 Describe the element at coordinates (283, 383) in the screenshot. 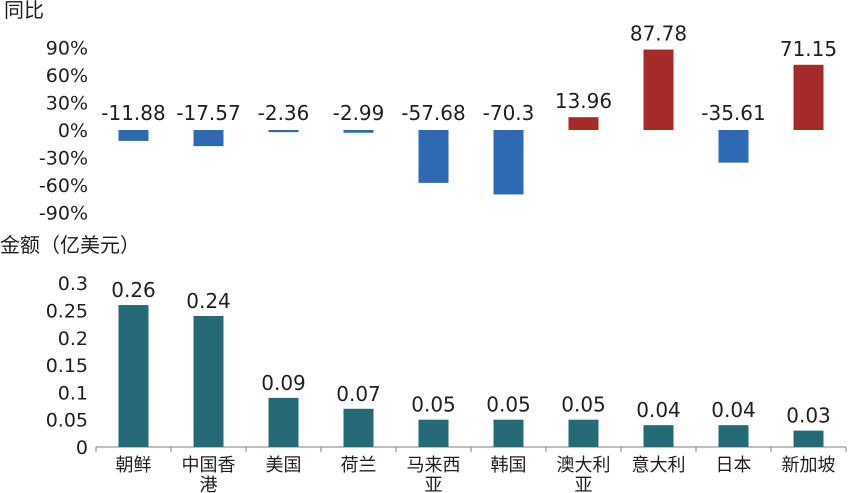

I see `amount-value-label: 0.09` at that location.